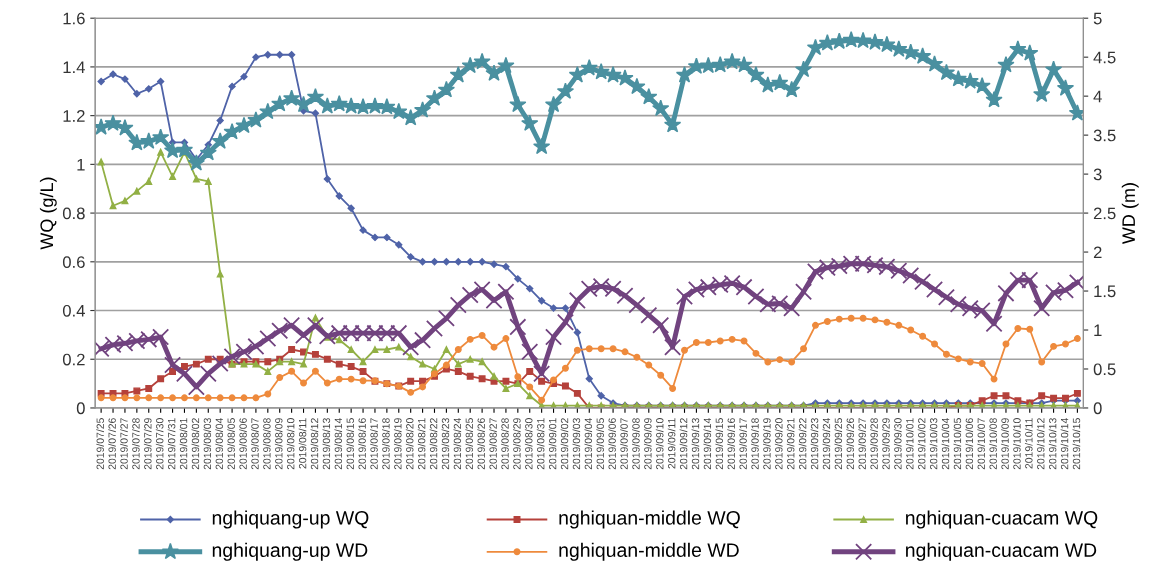 This screenshot has height=587, width=1175. What do you see at coordinates (1052, 444) in the screenshot?
I see `x-tick-label: 2019/10/13` at bounding box center [1052, 444].